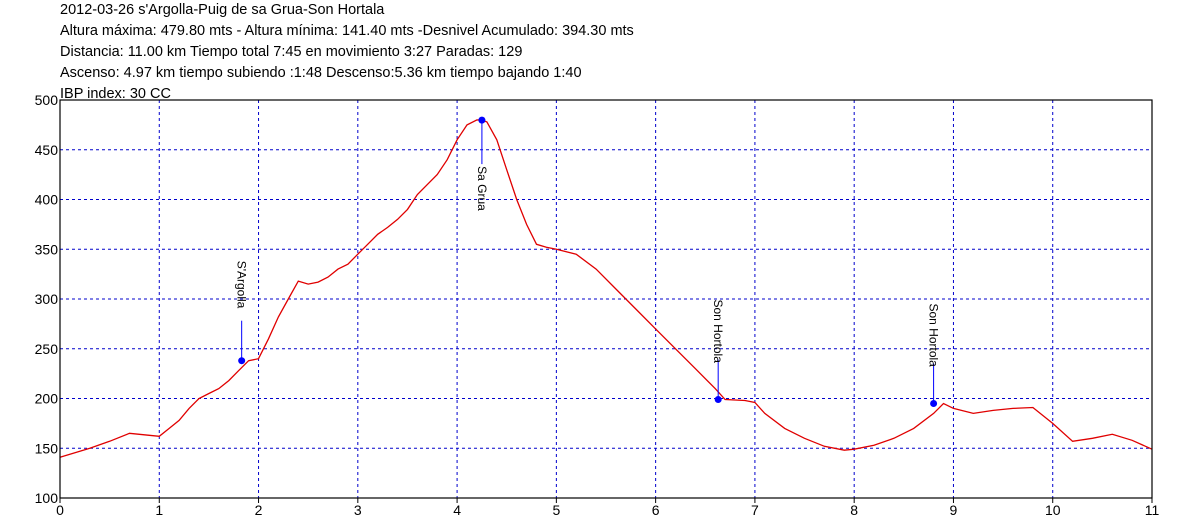 The width and height of the screenshot is (1180, 524). What do you see at coordinates (47, 349) in the screenshot?
I see `y-tick-label: 250` at bounding box center [47, 349].